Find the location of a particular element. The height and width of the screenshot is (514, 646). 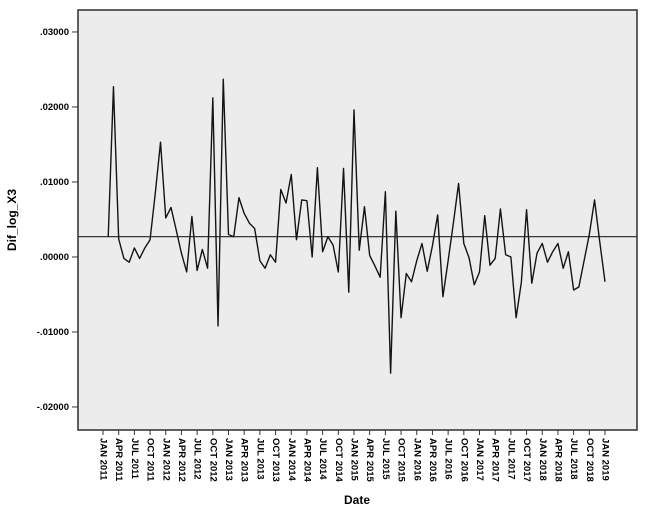

y-axis-title: Dif_log_X3 is located at coordinates (12, 220).